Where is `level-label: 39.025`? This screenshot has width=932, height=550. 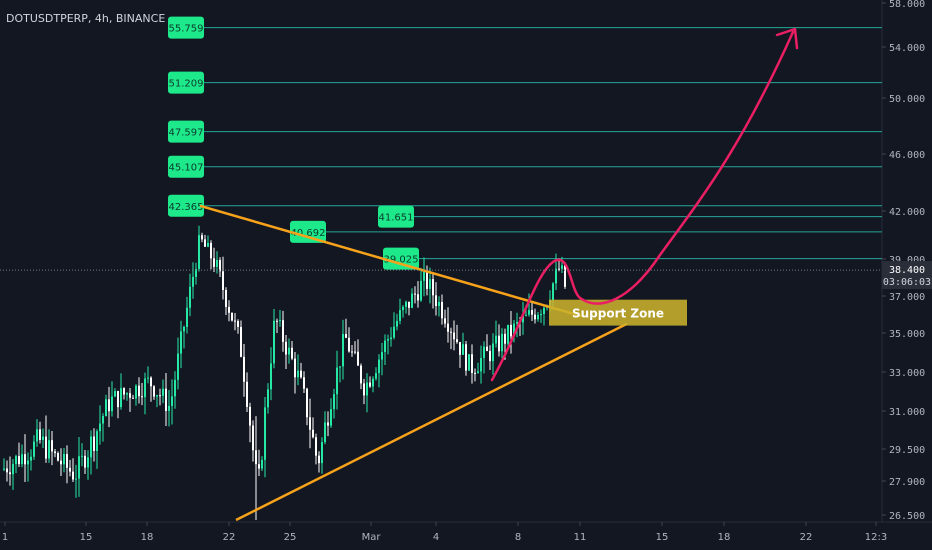
level-label: 39.025 is located at coordinates (401, 260).